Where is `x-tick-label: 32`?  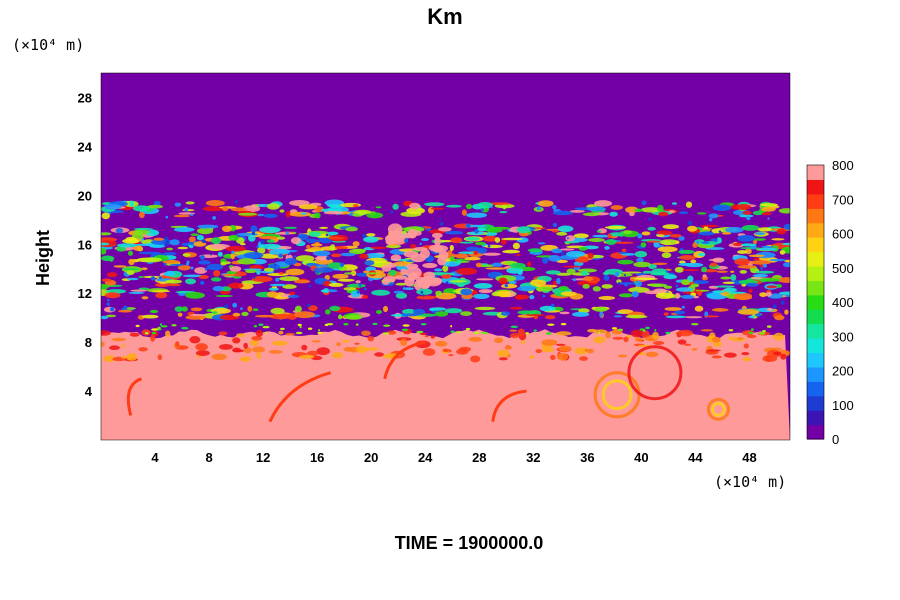
x-tick-label: 32 is located at coordinates (533, 457).